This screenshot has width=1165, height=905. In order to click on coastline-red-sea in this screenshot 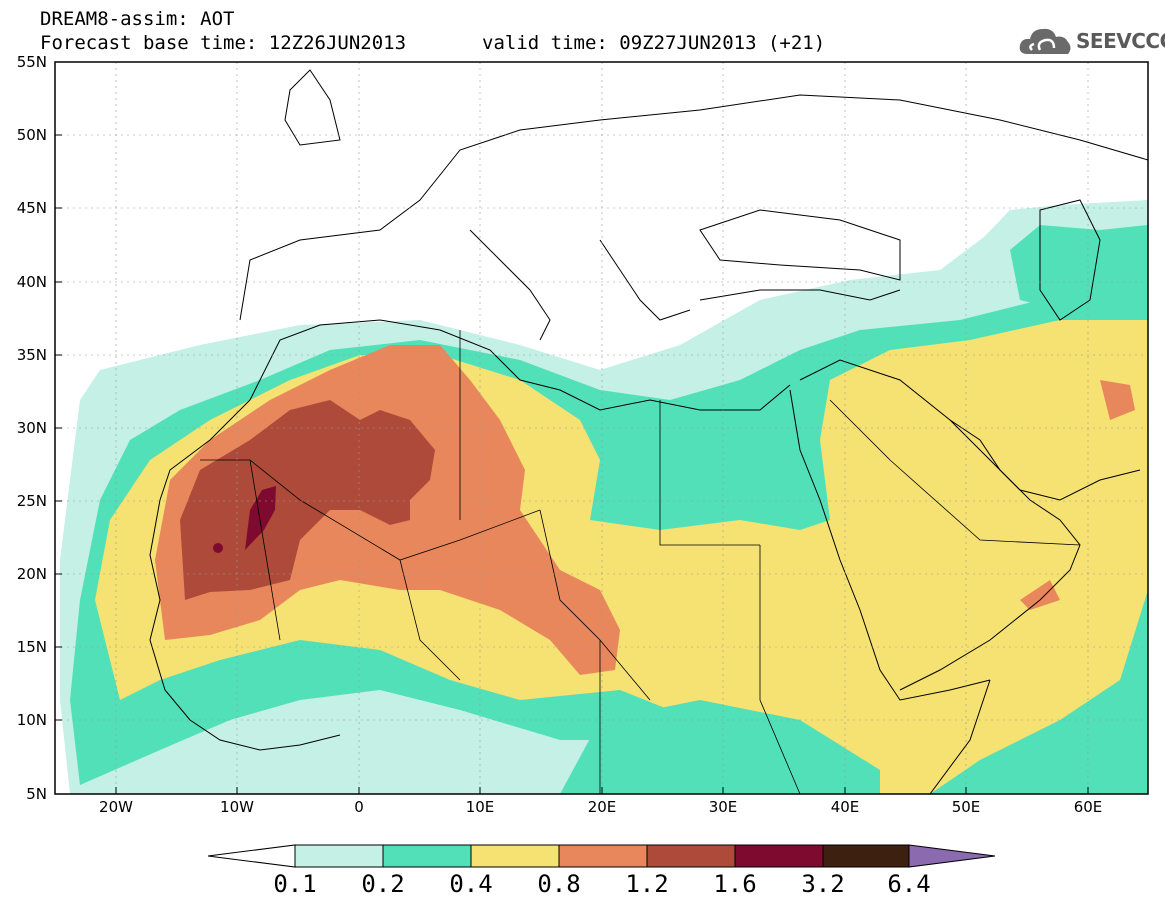, I will do `click(890, 545)`.